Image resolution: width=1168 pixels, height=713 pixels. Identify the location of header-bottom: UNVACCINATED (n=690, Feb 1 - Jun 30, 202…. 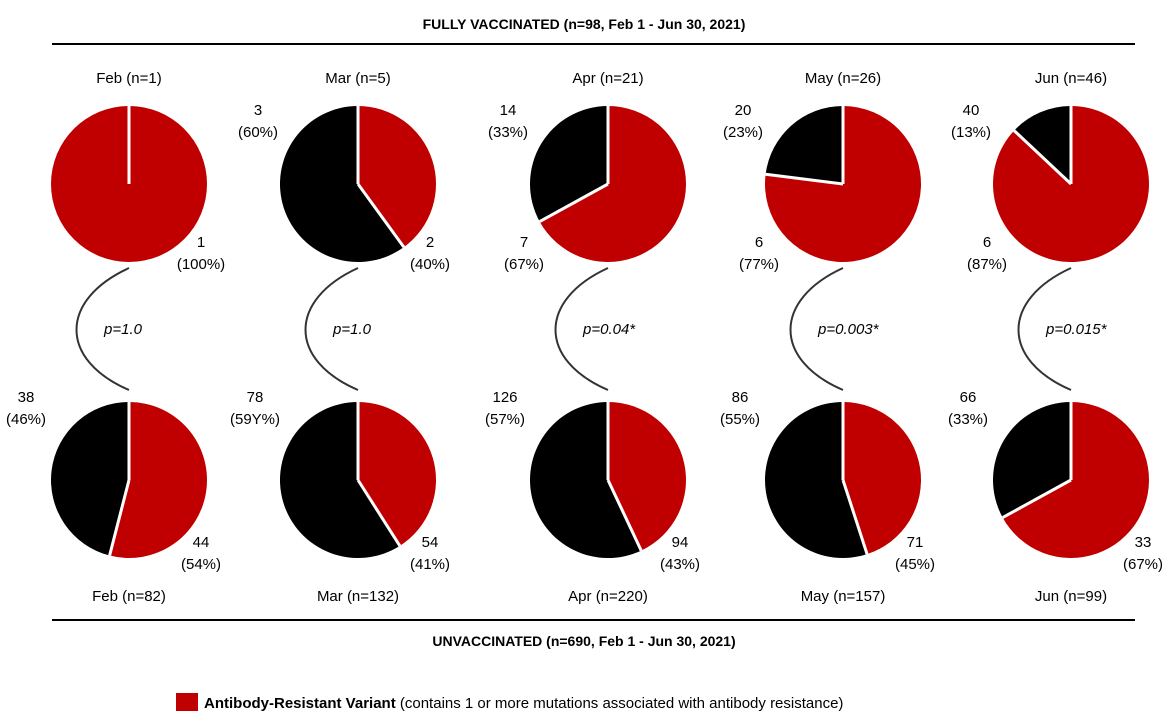
(584, 641).